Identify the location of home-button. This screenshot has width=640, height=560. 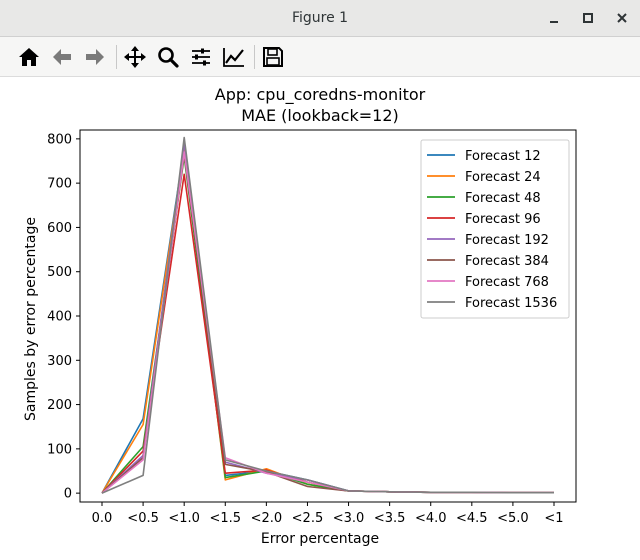
(29, 57).